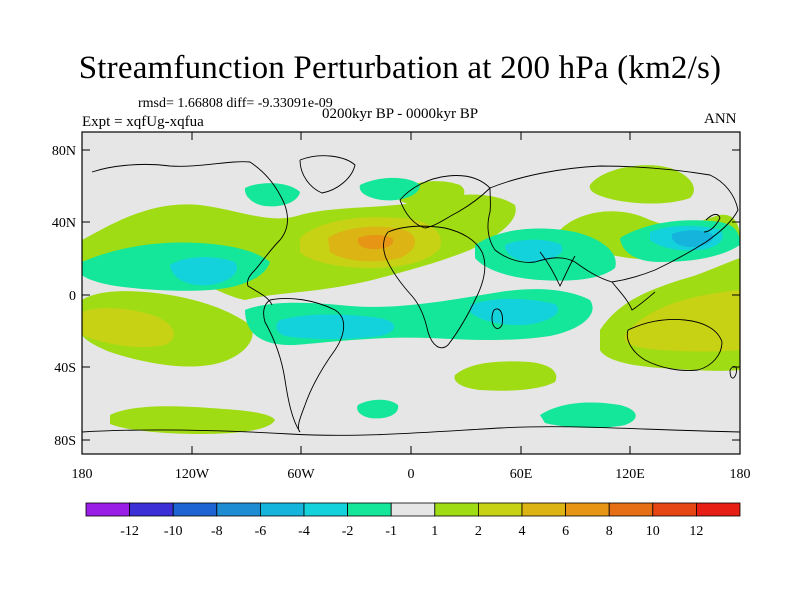  Describe the element at coordinates (72, 296) in the screenshot. I see `lat-label: 0` at that location.